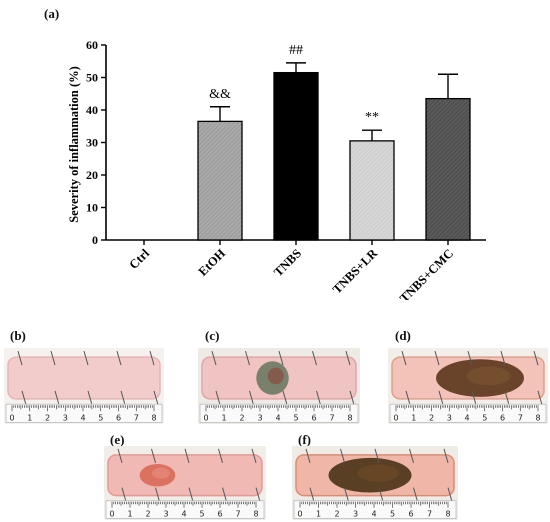  What do you see at coordinates (92, 143) in the screenshot?
I see `y-tick-label: 30` at bounding box center [92, 143].